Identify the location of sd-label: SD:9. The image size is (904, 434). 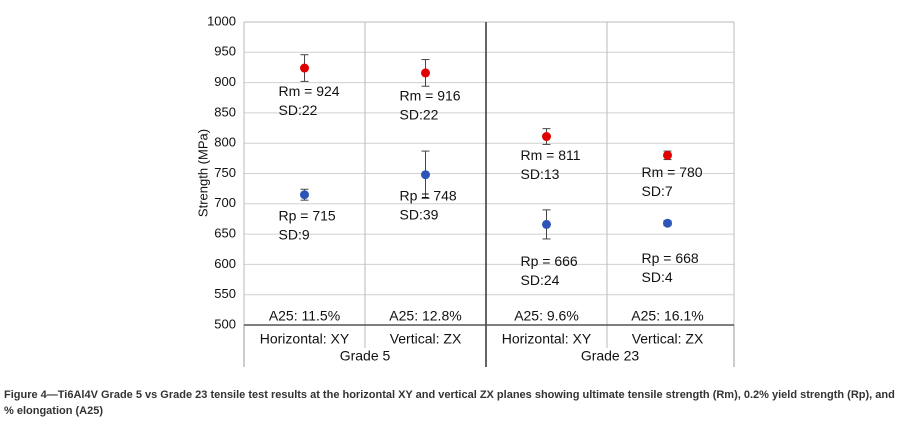
(294, 234).